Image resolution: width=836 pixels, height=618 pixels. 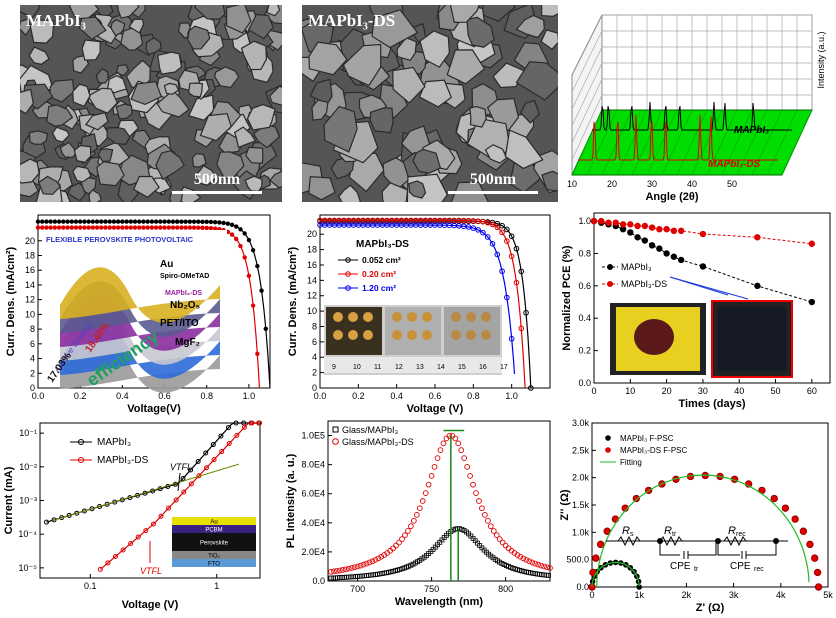 What do you see at coordinates (747, 550) in the screenshot?
I see `cpe` at bounding box center [747, 550].